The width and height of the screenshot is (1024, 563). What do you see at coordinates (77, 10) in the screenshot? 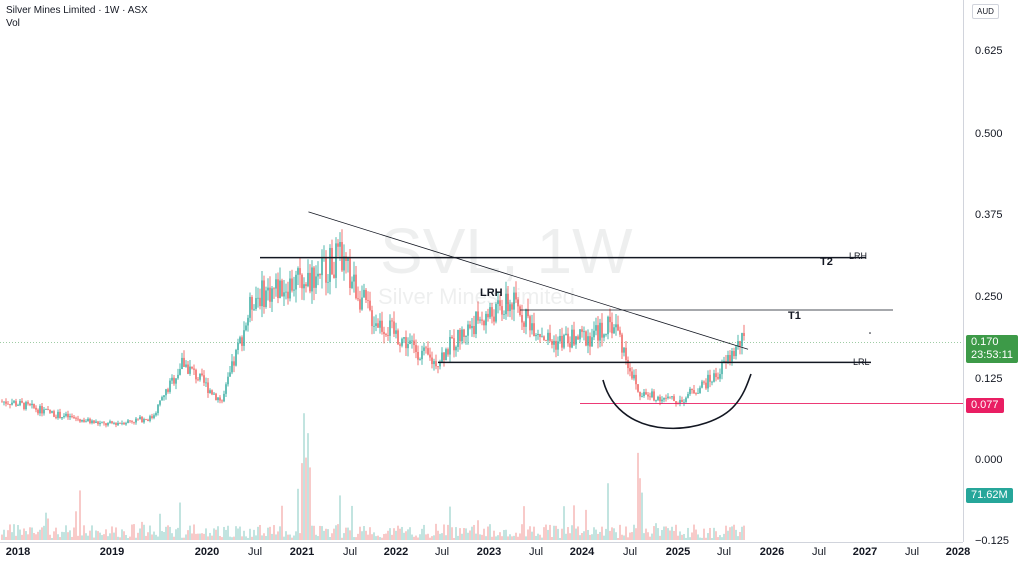
I see `symbol-title: Silver Mines Limited · 1W · ASX` at bounding box center [77, 10].